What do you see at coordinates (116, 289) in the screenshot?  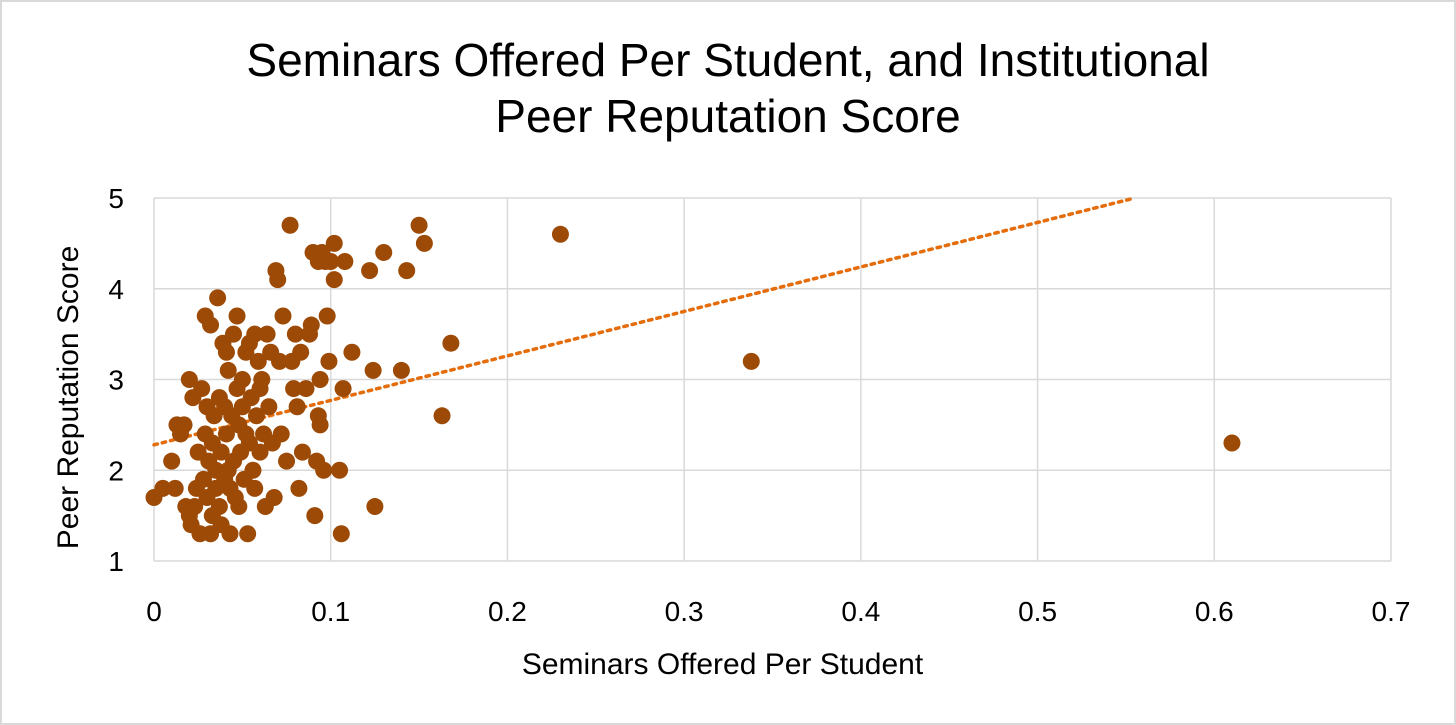 I see `y-tick-label: 4` at bounding box center [116, 289].